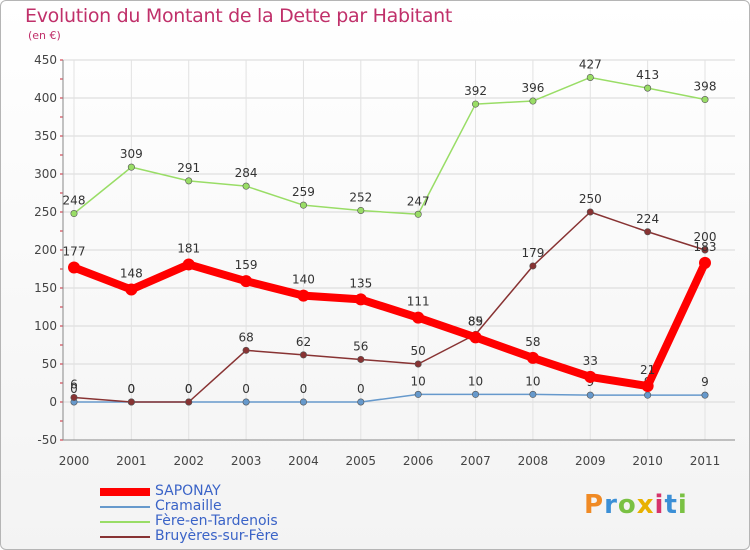 This screenshot has width=750, height=550. Describe the element at coordinates (49, 364) in the screenshot. I see `y-tick-label: 50` at that location.